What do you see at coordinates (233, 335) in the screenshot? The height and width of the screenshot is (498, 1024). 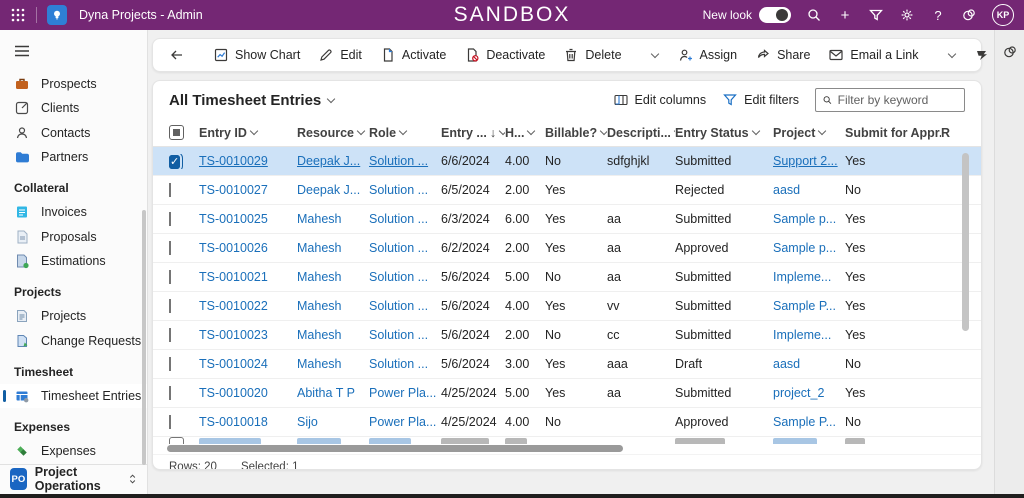 I see `cell-entry-id: TS-0010023` at bounding box center [233, 335].